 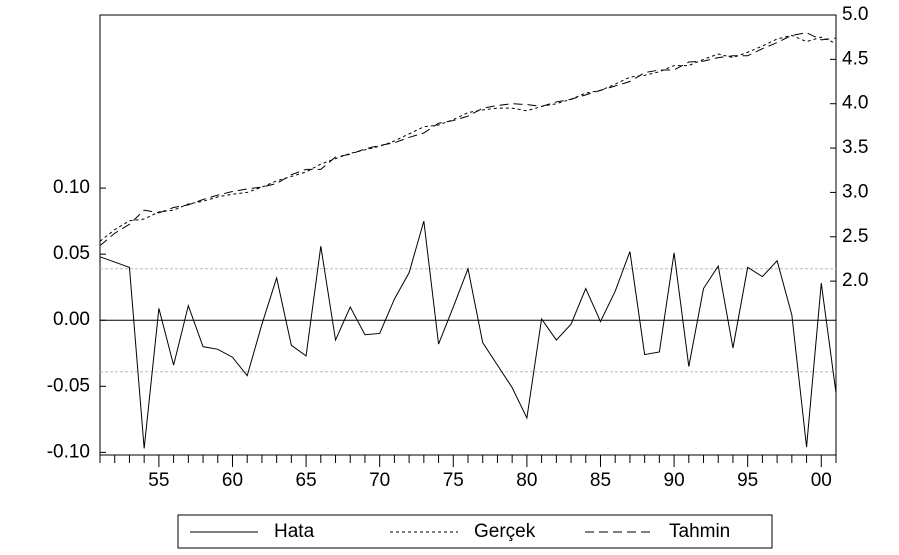 I want to click on y2-tick-label: 2.0, so click(x=855, y=280).